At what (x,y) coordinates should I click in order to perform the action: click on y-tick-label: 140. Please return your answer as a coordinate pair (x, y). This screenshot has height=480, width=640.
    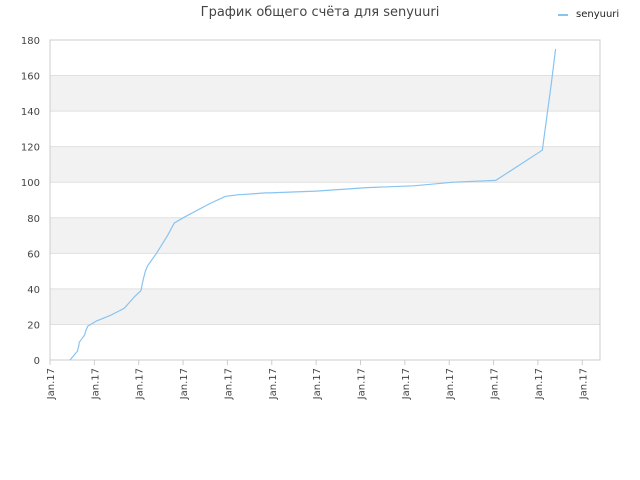
    Looking at the image, I should click on (30, 112).